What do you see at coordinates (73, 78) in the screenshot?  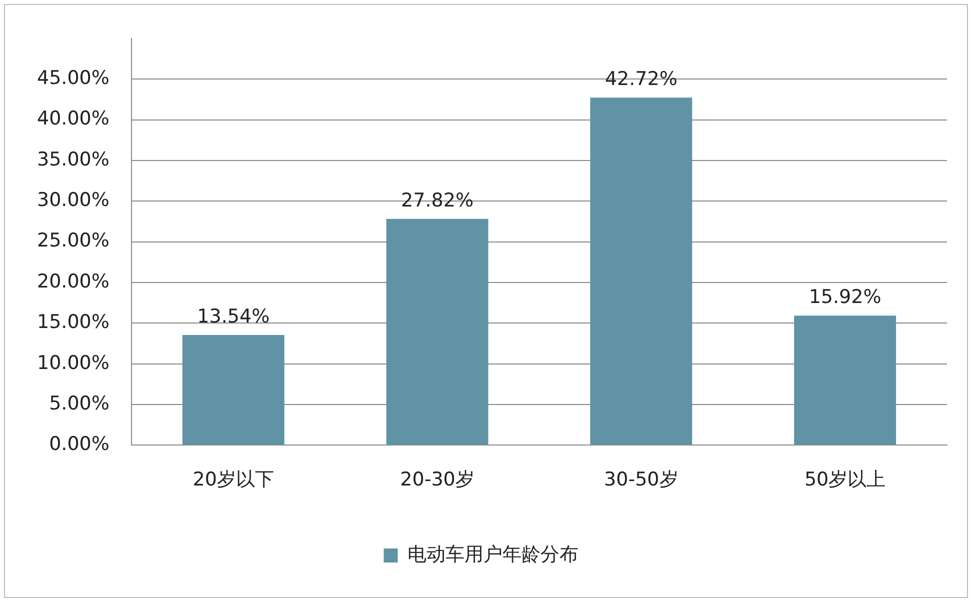 I see `y-tick-label: 45.00%` at bounding box center [73, 78].